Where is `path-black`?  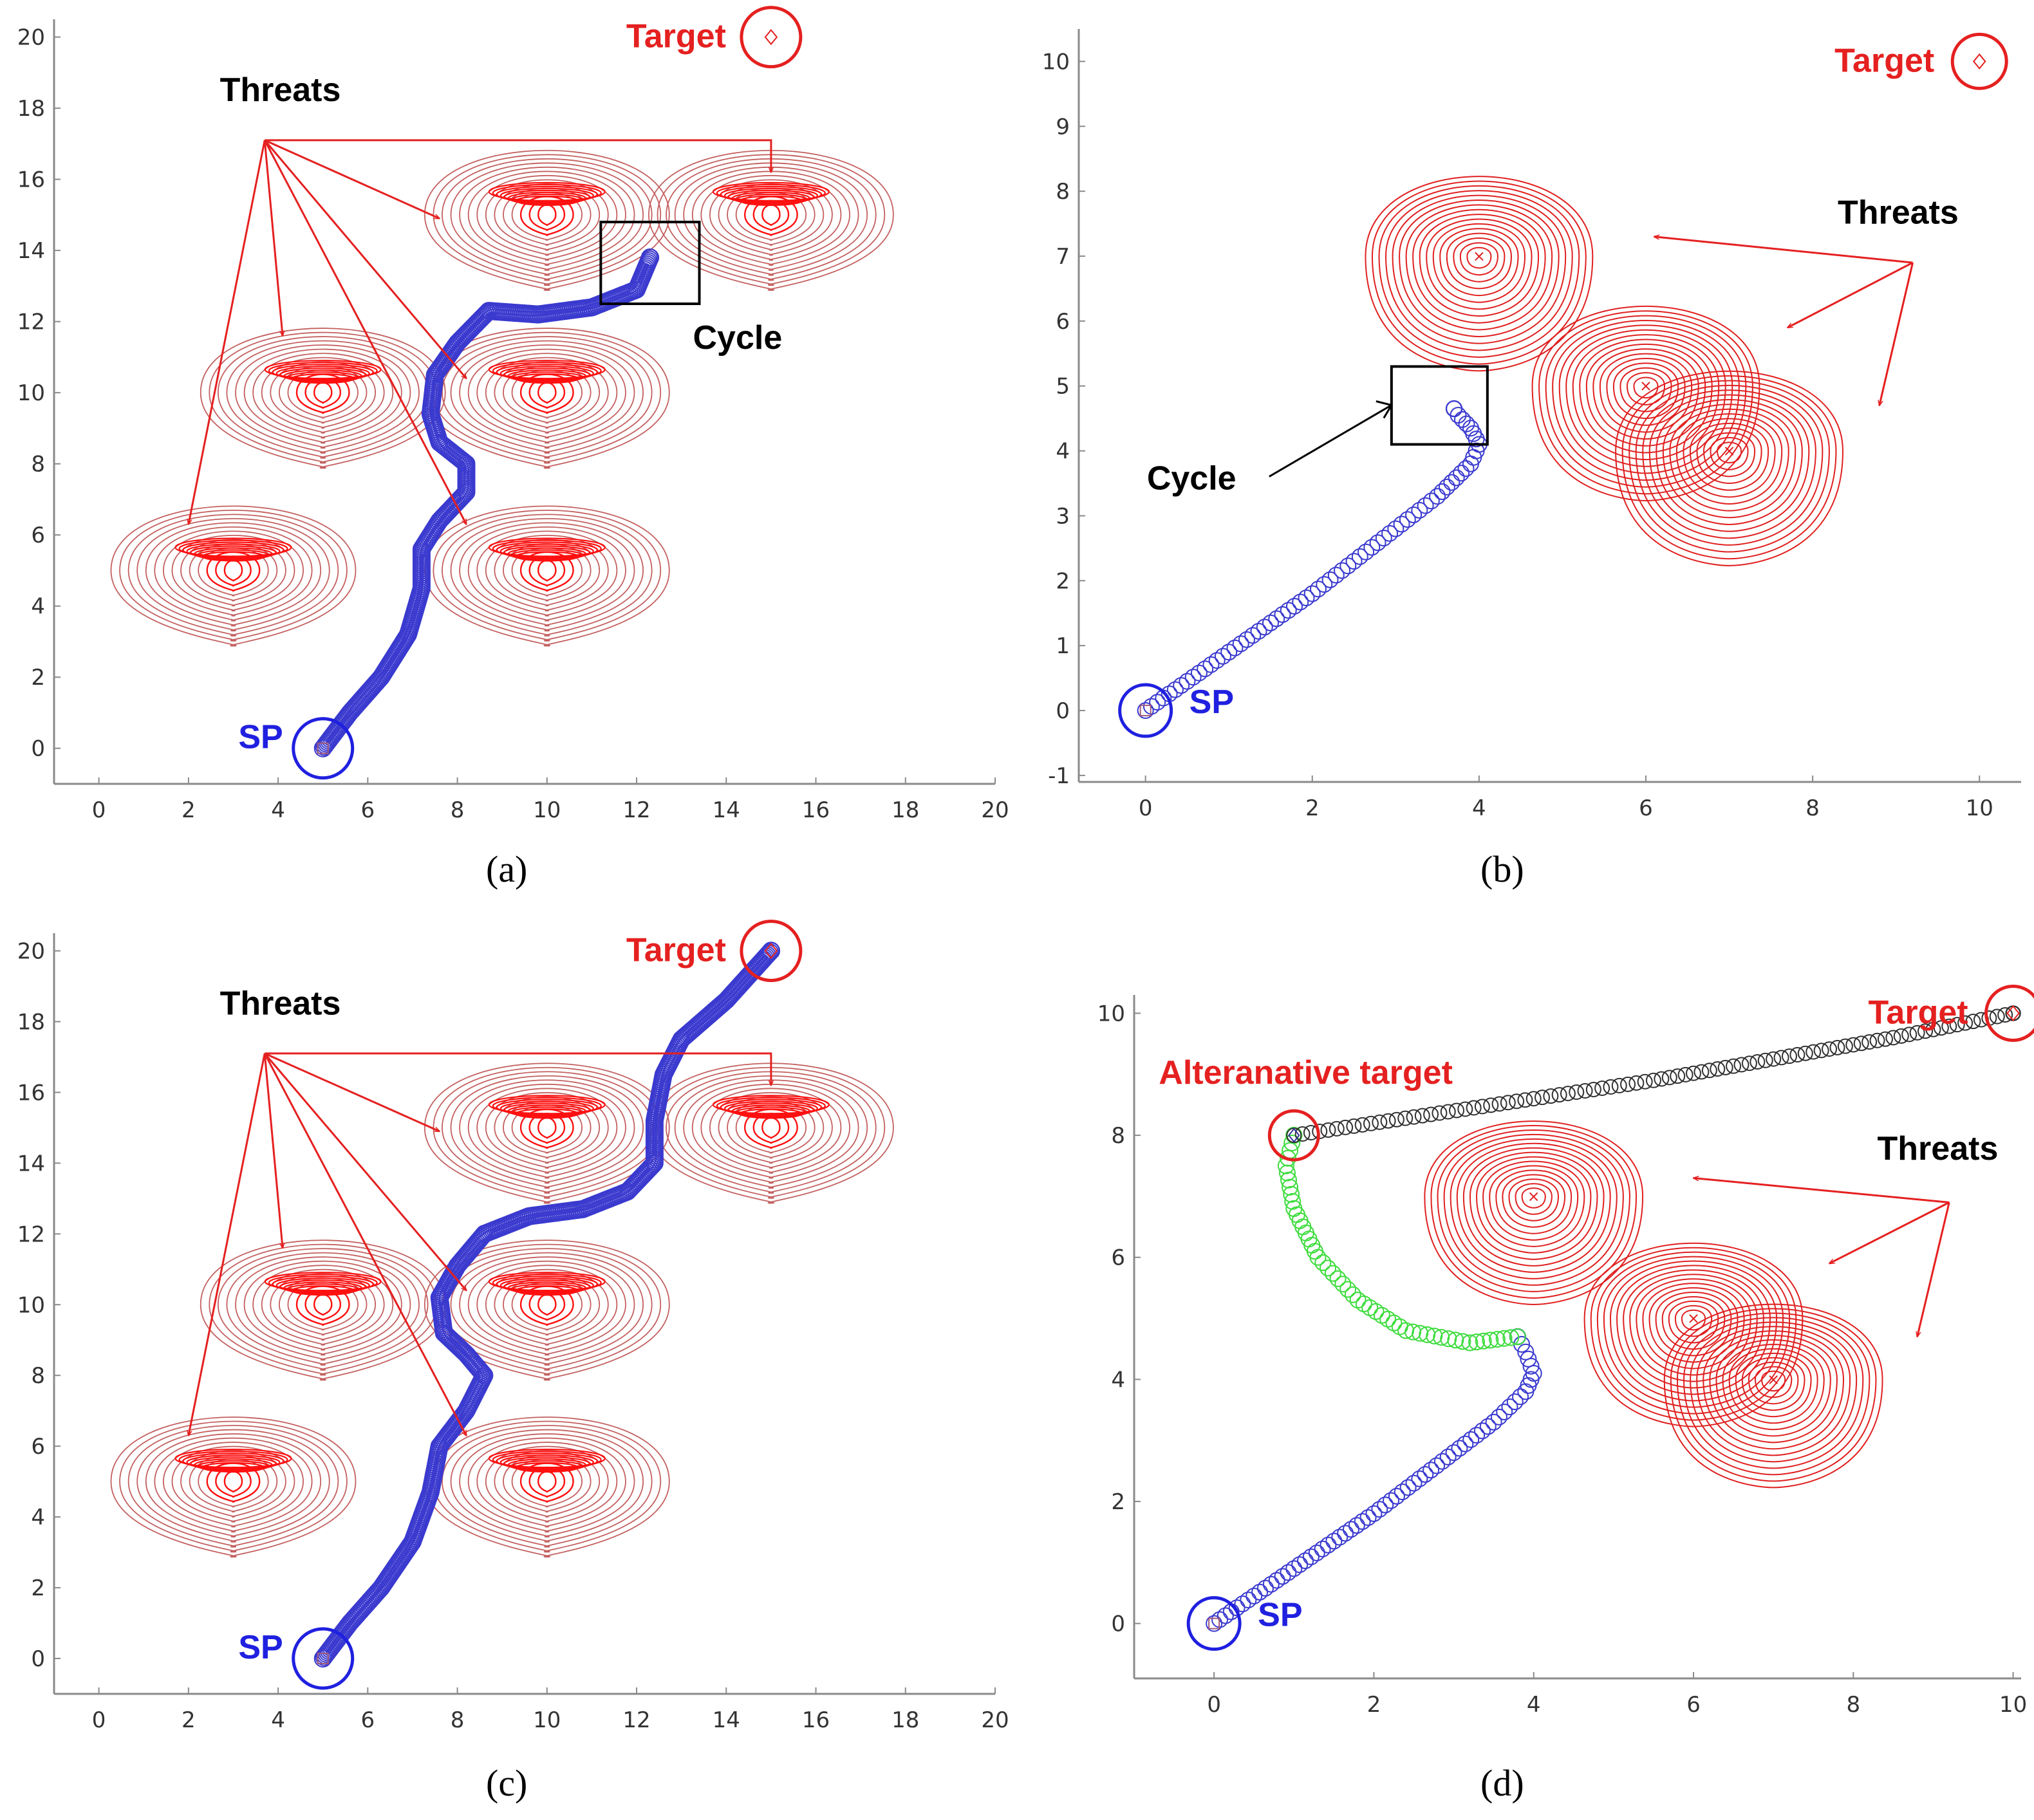
path-black is located at coordinates (1653, 1074).